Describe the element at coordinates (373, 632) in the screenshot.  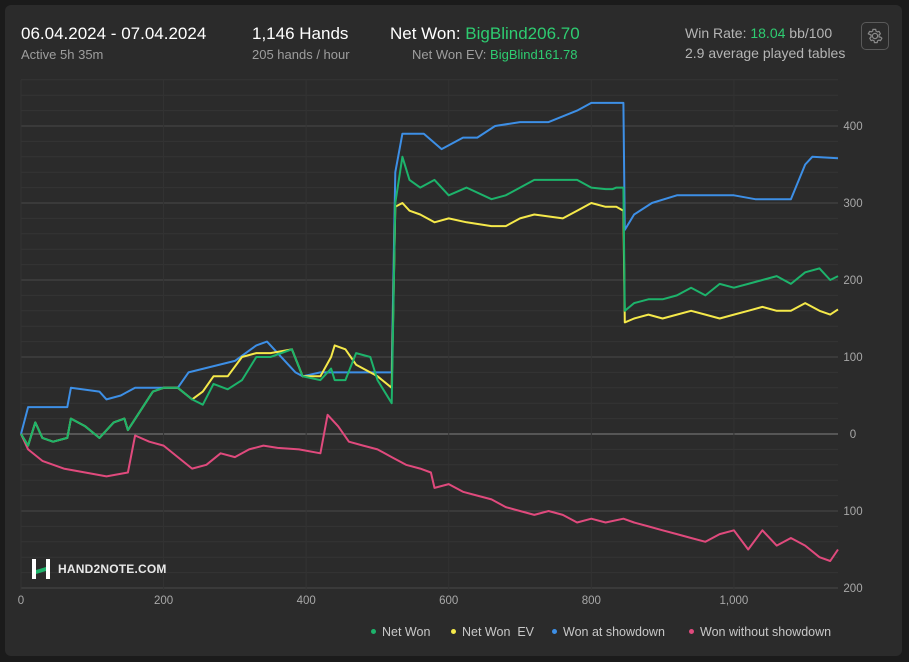
I see `legend-net-won-dot` at that location.